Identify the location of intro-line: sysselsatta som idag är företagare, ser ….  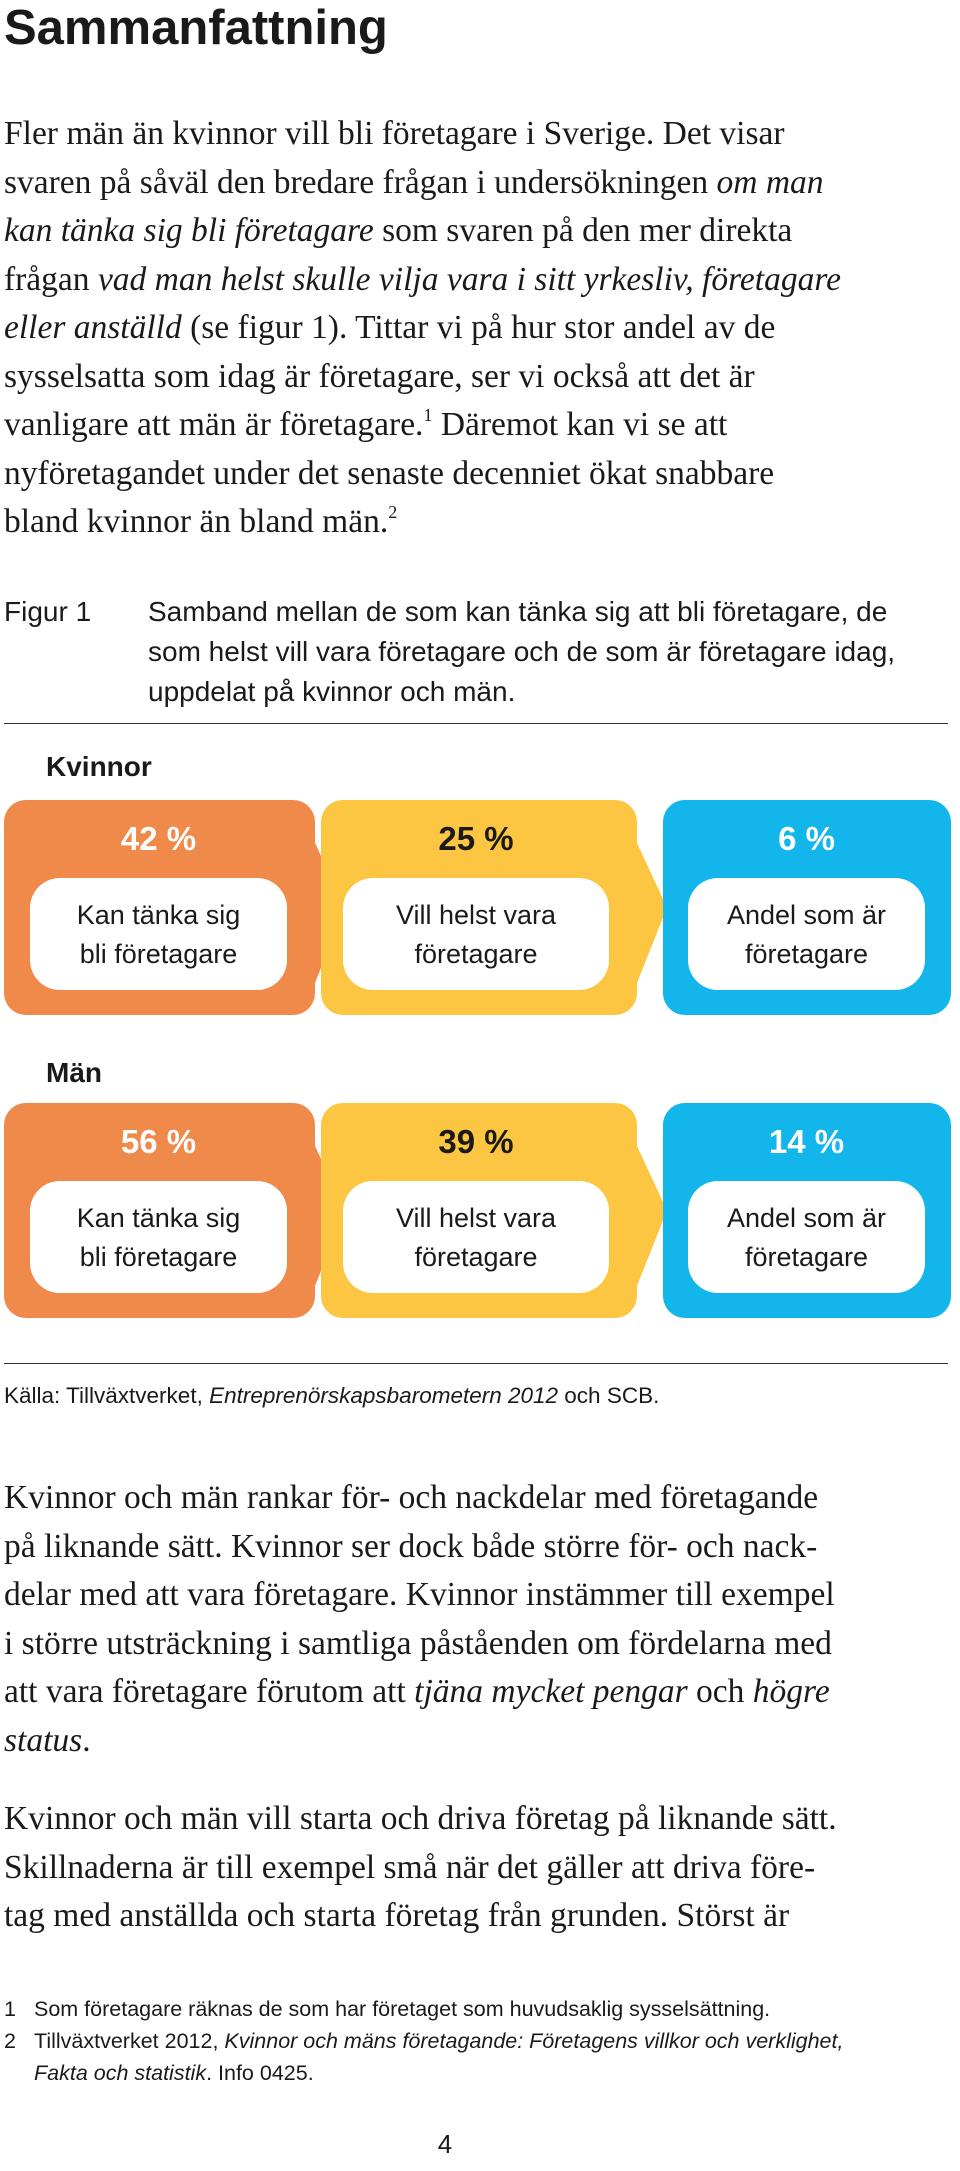
(379, 376).